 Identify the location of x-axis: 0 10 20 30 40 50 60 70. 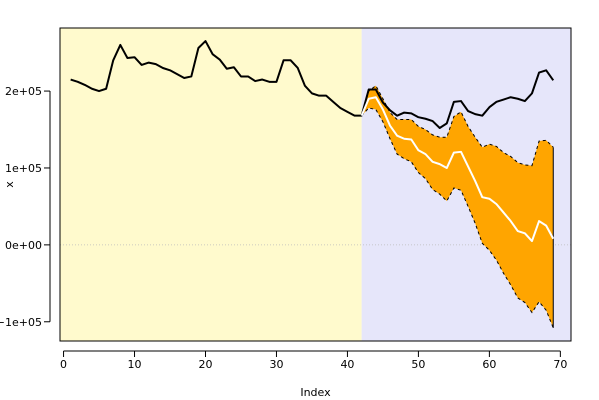
(313, 360).